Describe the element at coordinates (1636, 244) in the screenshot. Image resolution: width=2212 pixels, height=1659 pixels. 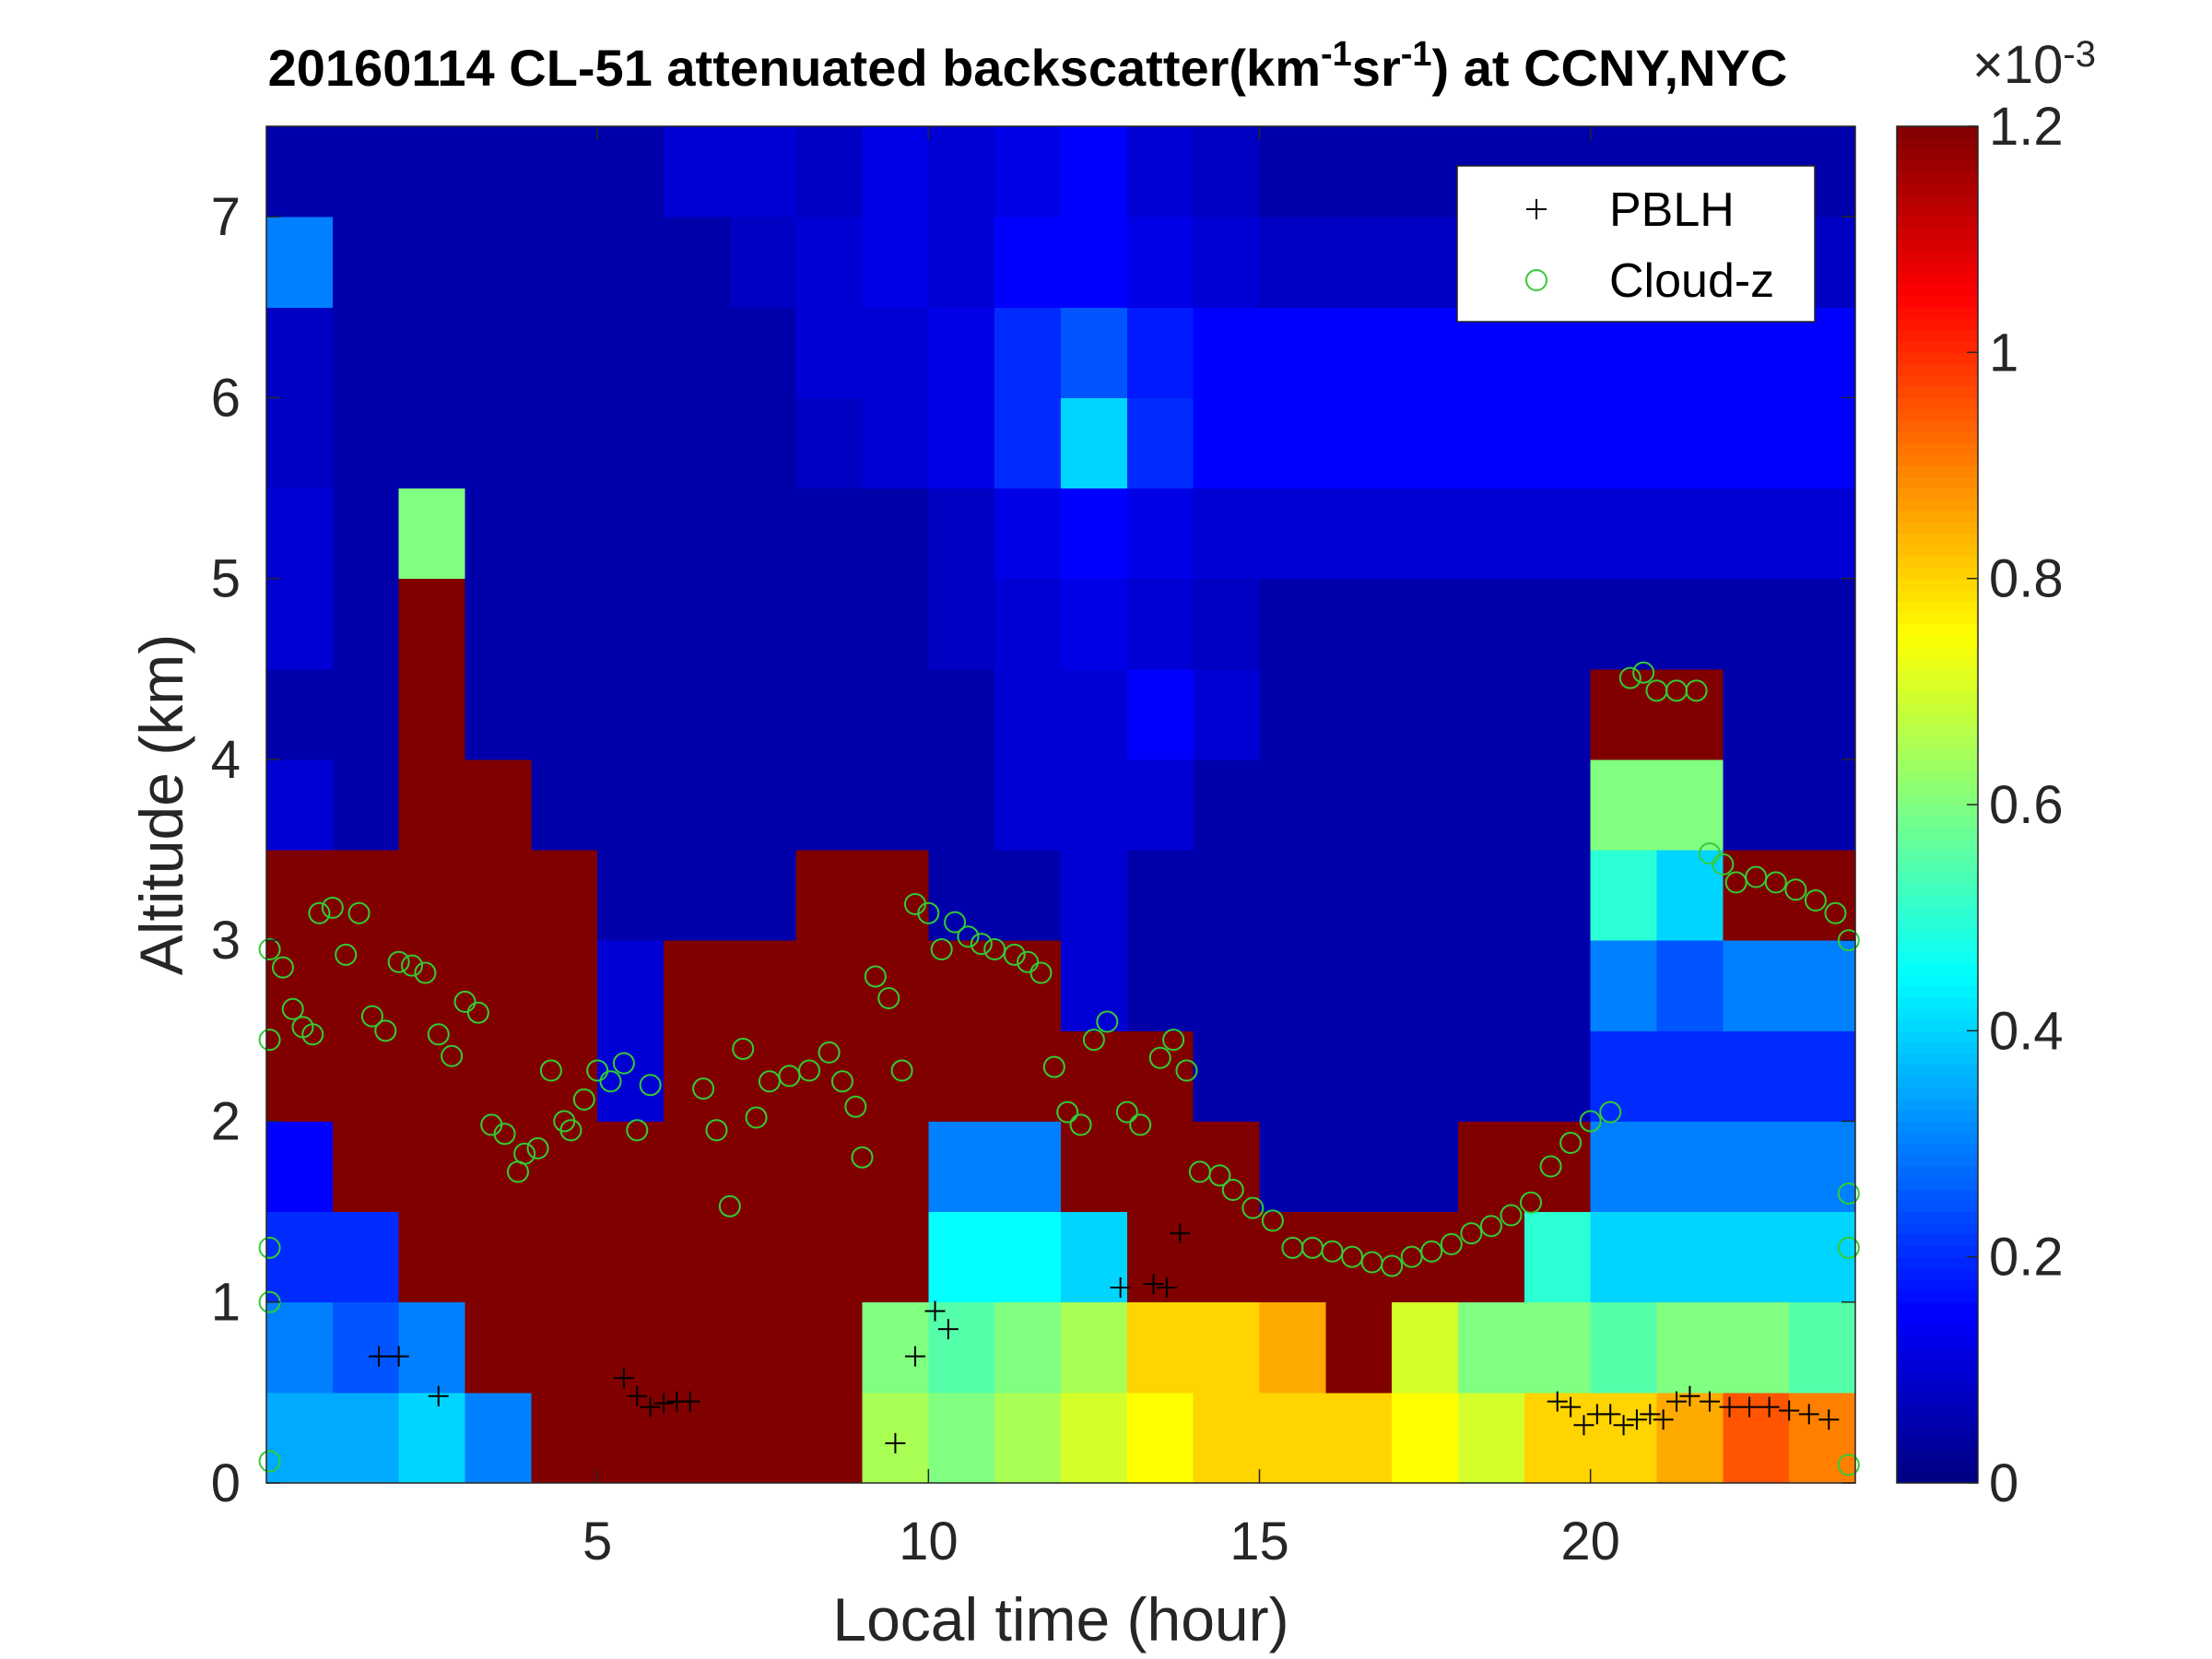
I see `legend: PBLH Cloud-z` at that location.